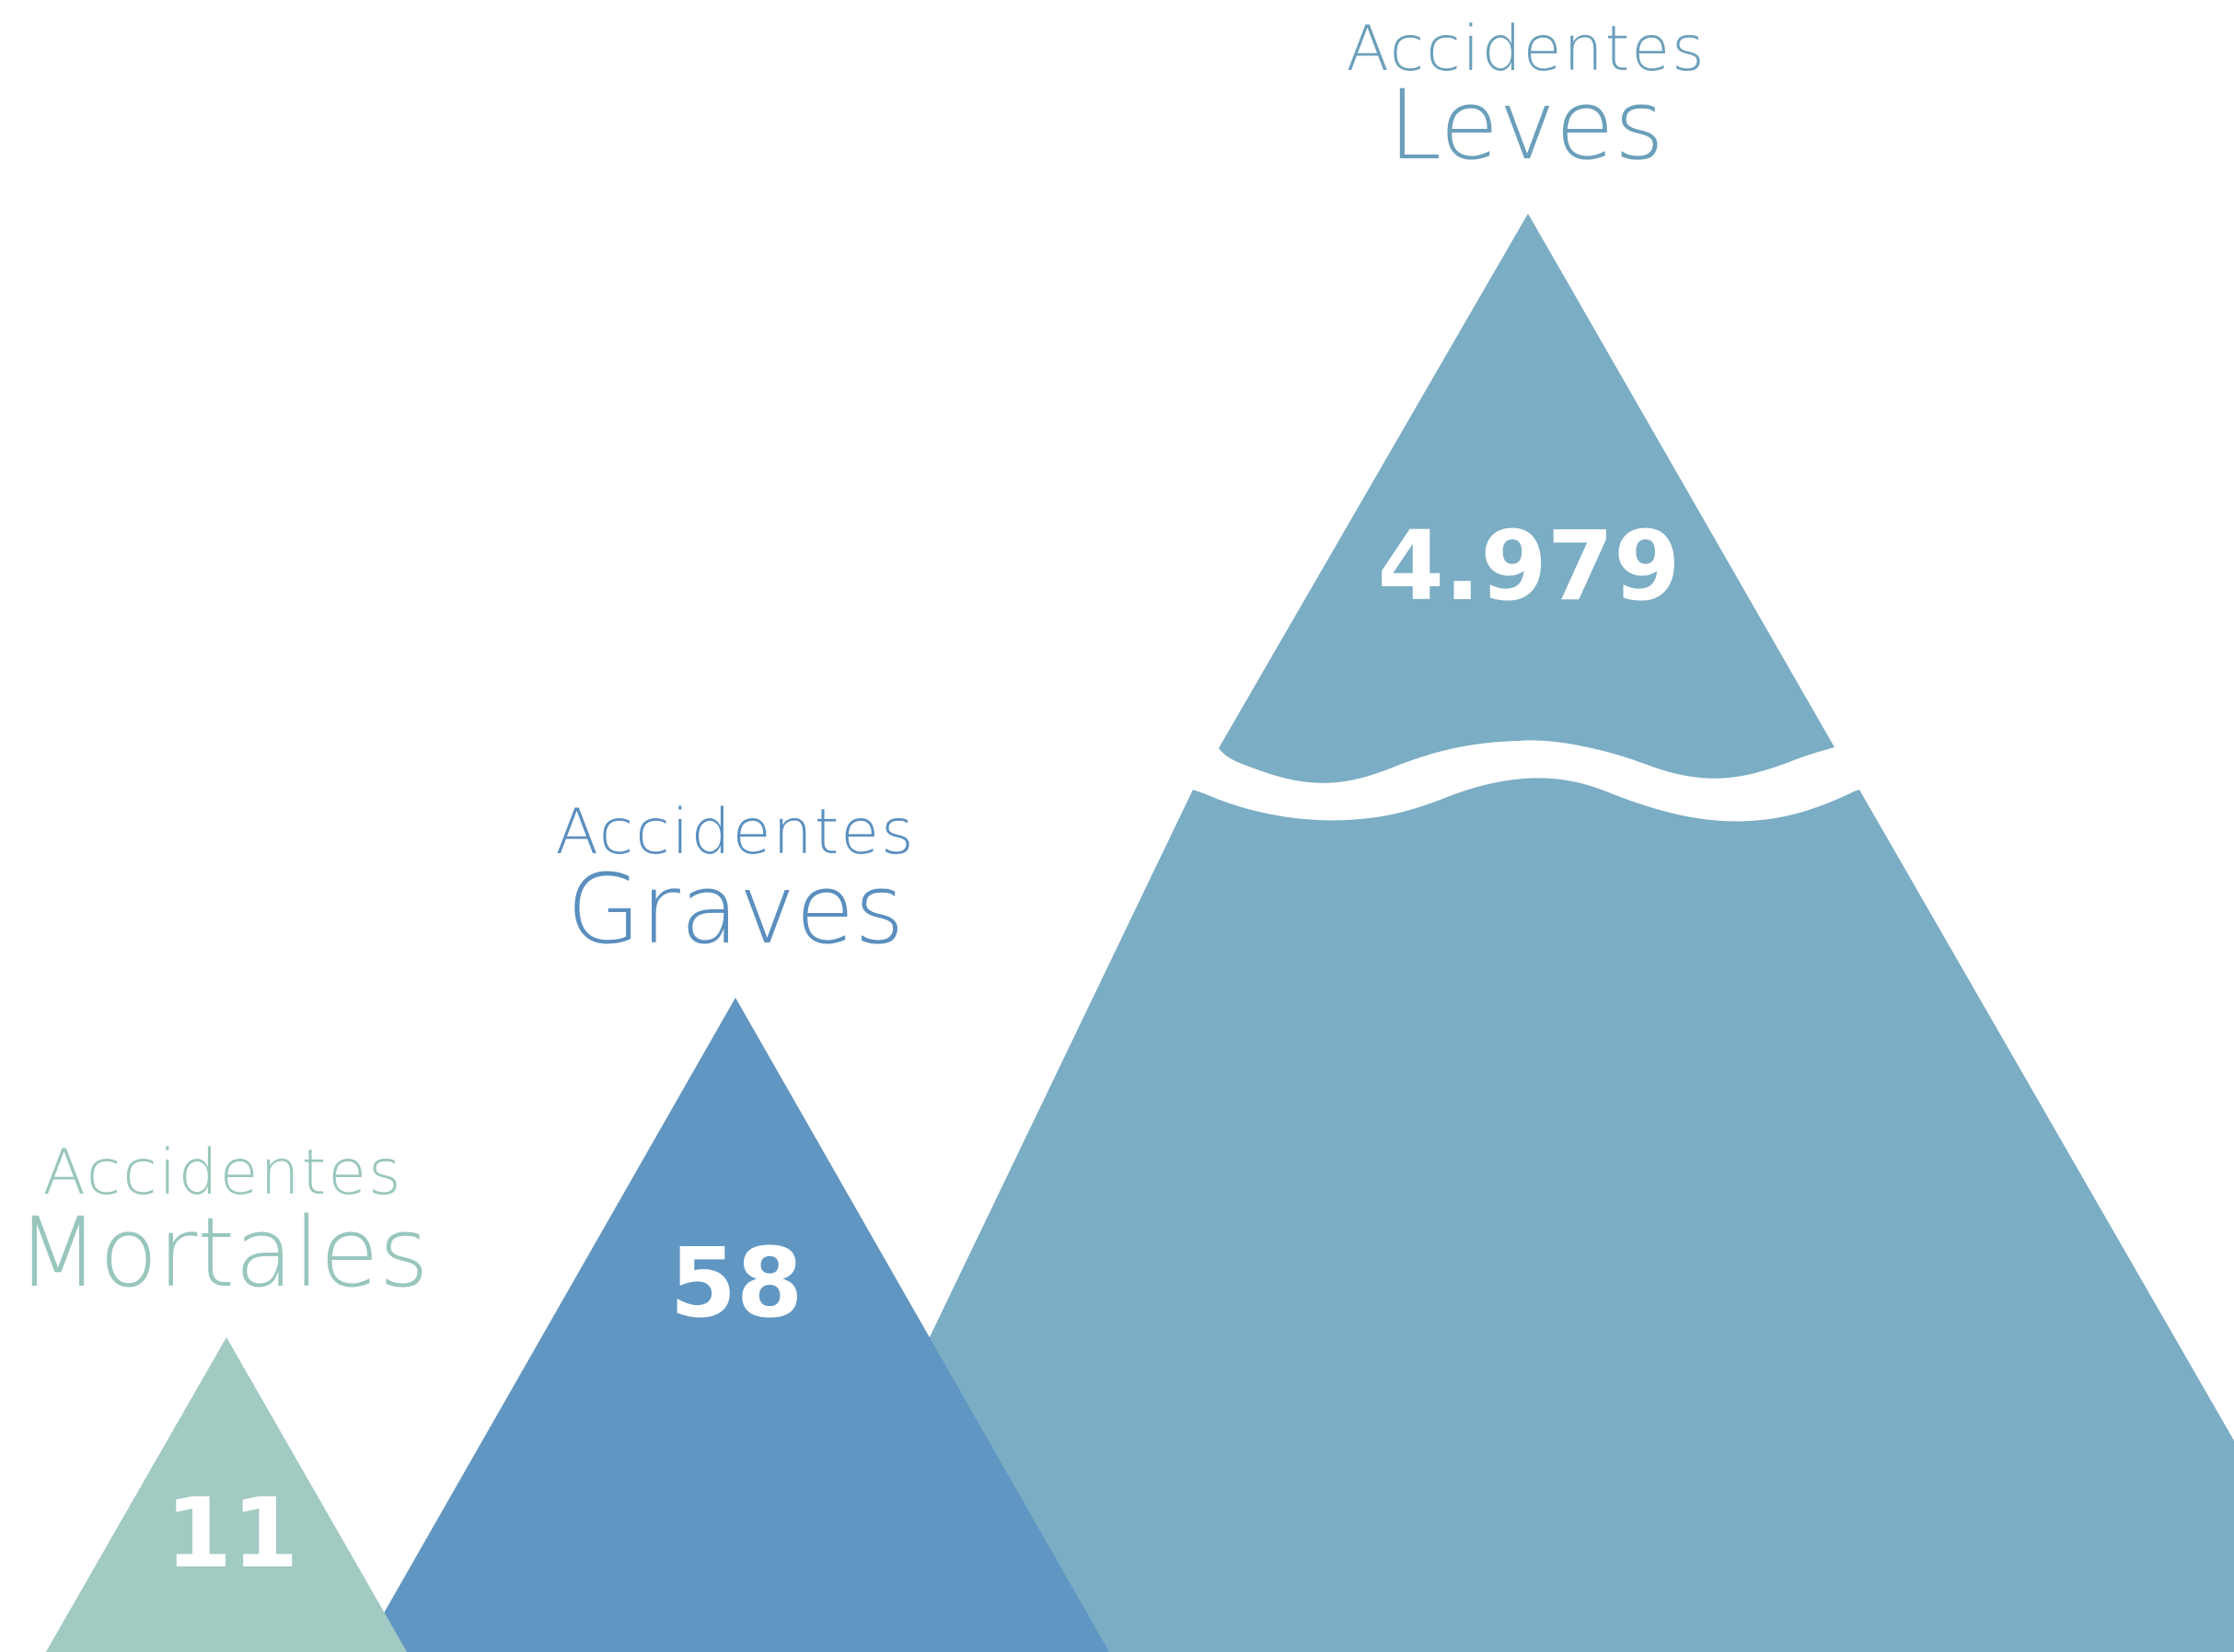 This screenshot has height=1652, width=2234. Describe the element at coordinates (223, 1252) in the screenshot. I see `label-mortales-main: Mortales` at that location.